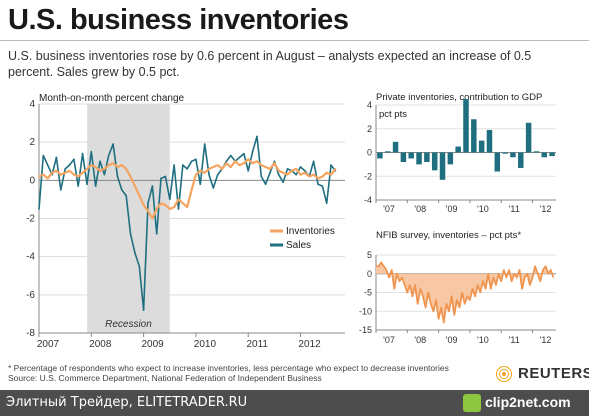  I want to click on area-x-tick-label: '07, so click(389, 340).